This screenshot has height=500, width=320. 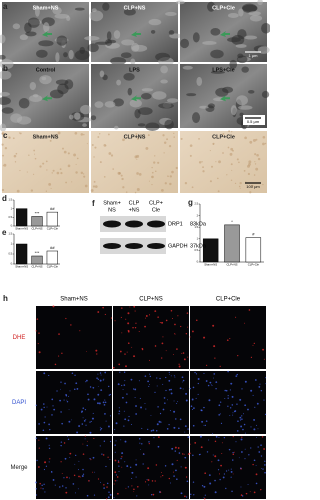 I want to click on image-label: CLP+Cle, so click(x=223, y=8).